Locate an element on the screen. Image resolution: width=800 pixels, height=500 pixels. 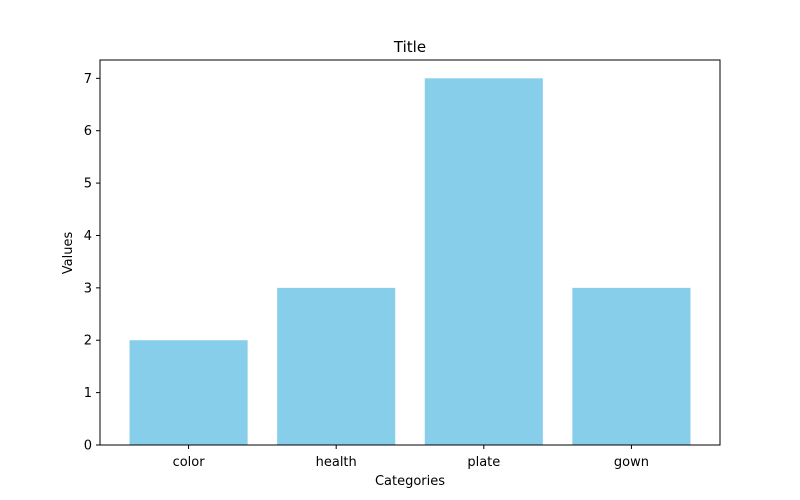
y-tick-label-4: 4 is located at coordinates (88, 236).